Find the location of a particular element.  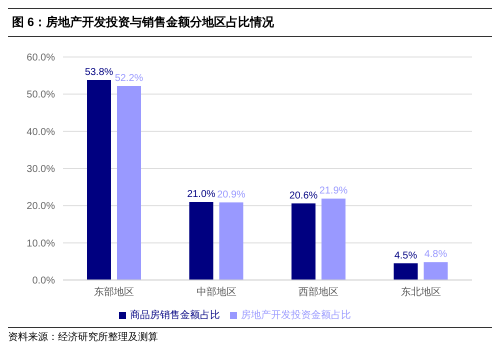

text: 资料来源：经济研究所整理及测算 is located at coordinates (250, 337).